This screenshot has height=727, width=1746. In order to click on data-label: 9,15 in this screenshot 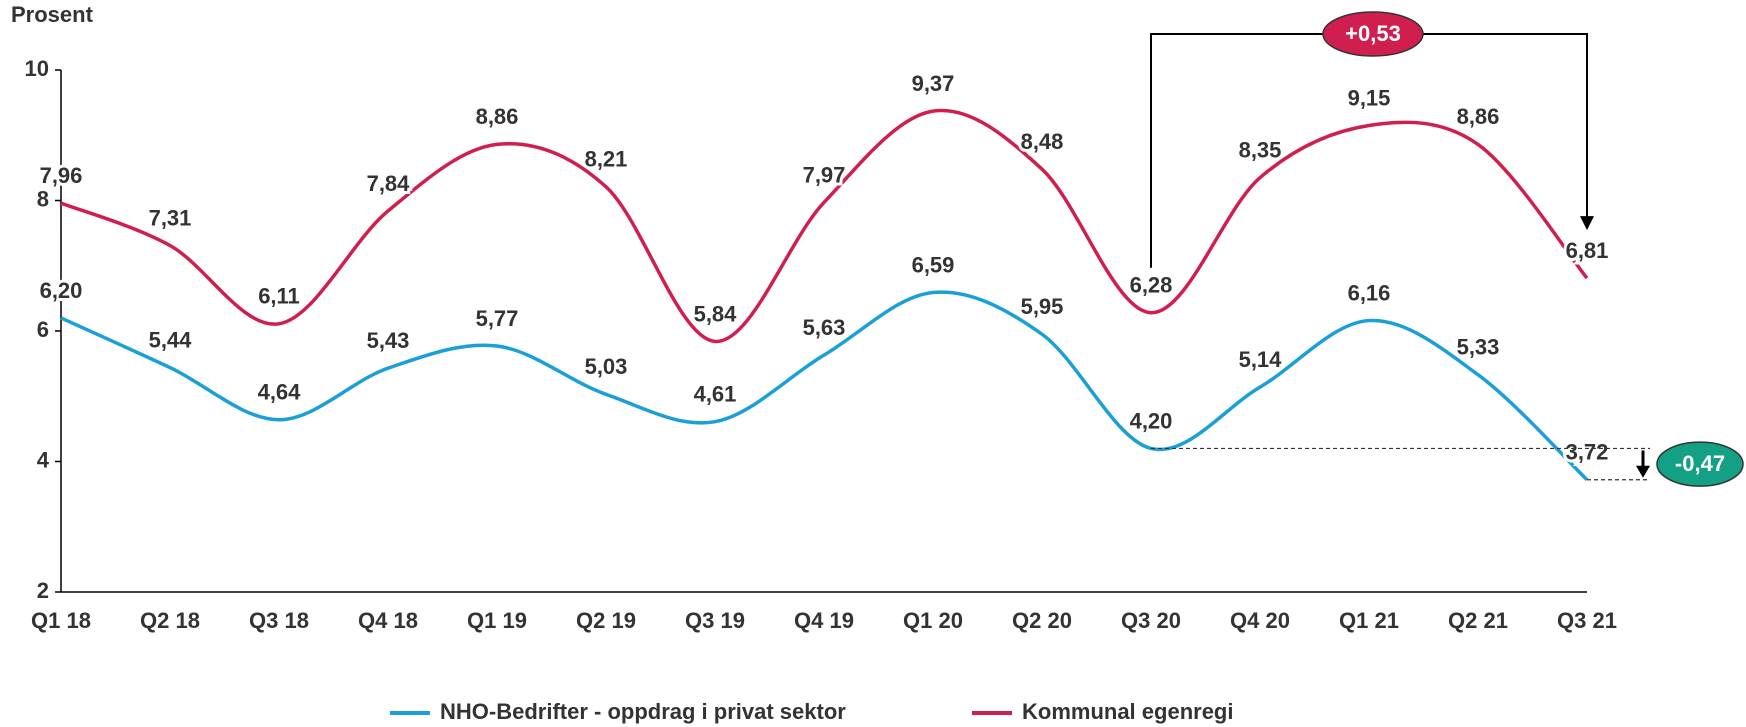, I will do `click(1369, 97)`.